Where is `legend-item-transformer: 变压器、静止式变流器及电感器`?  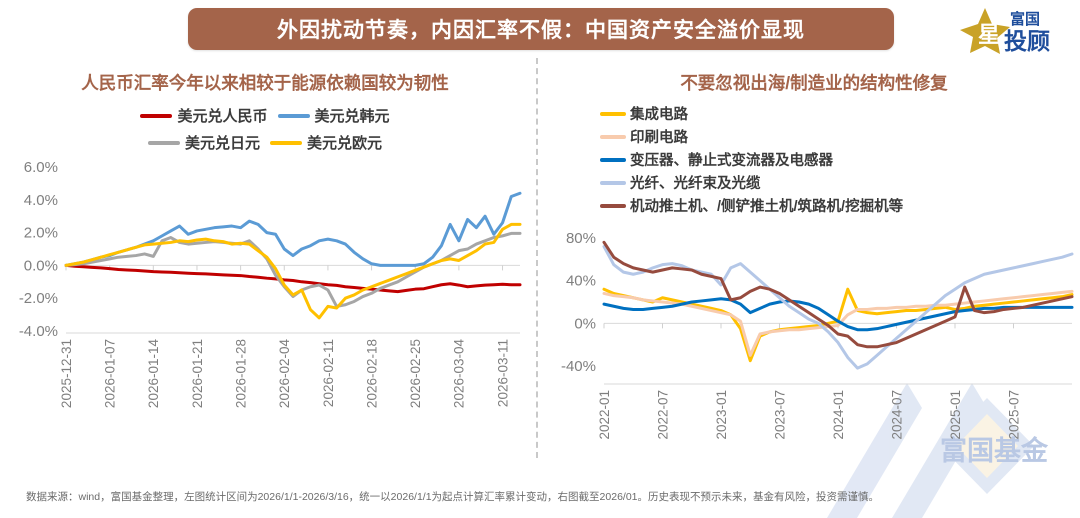
legend-item-transformer: 变压器、静止式变流器及电感器 is located at coordinates (840, 159).